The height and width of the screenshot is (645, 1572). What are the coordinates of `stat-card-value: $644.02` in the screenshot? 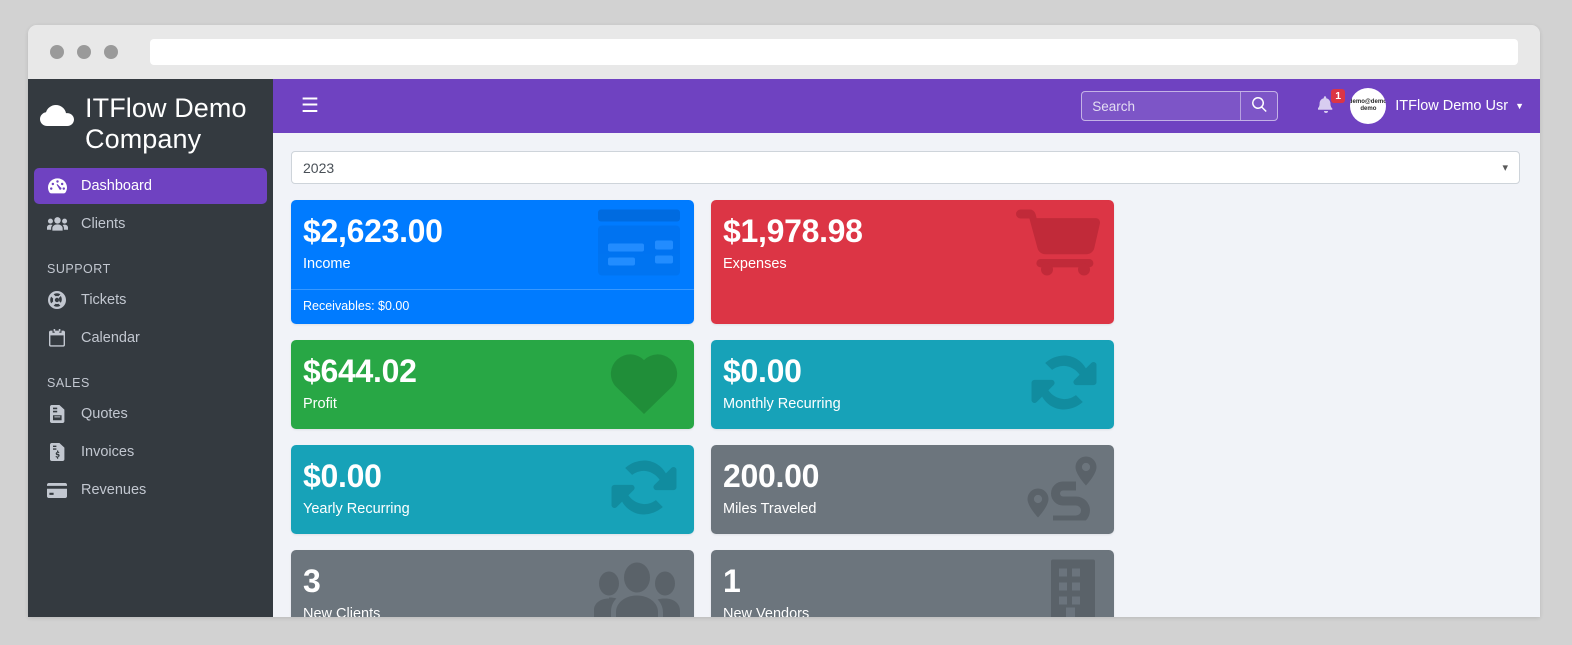 It's located at (360, 371).